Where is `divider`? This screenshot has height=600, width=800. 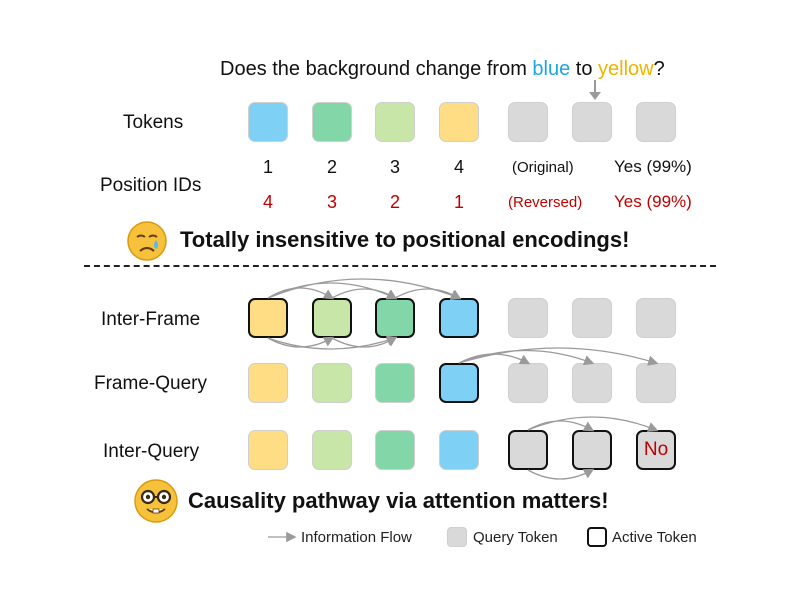
divider is located at coordinates (400, 266).